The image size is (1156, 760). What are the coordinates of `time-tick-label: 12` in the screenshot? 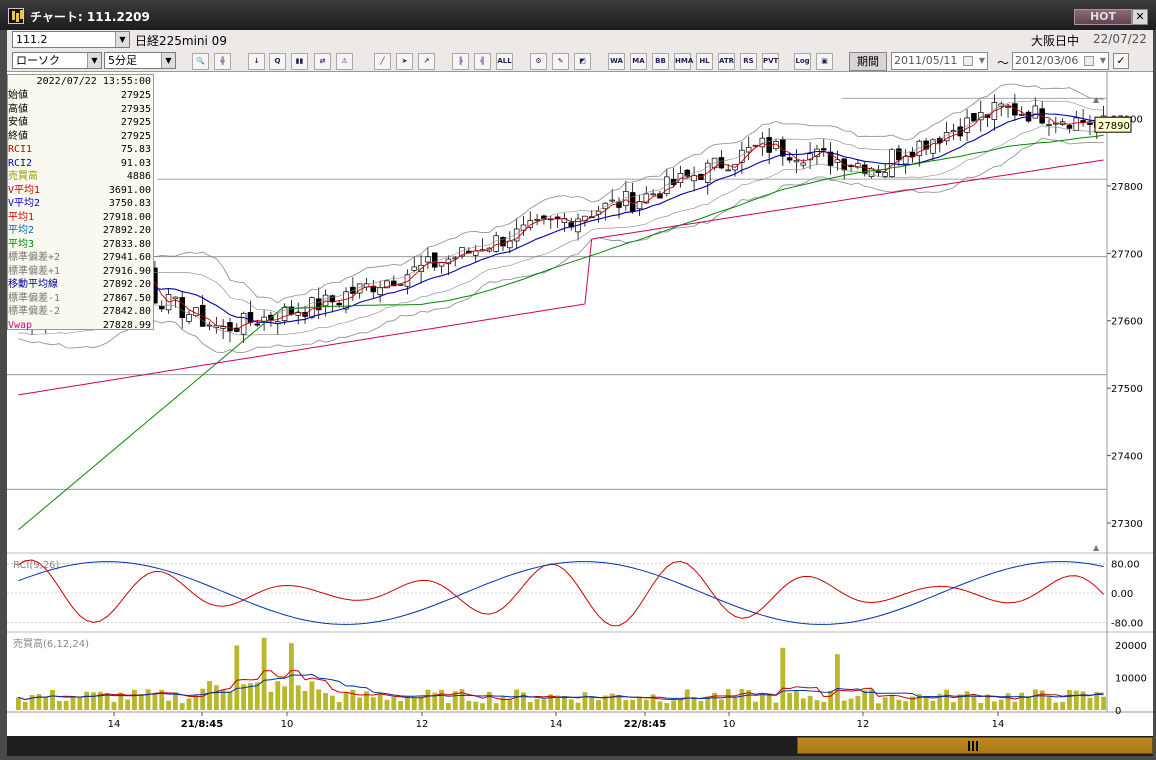 It's located at (863, 724).